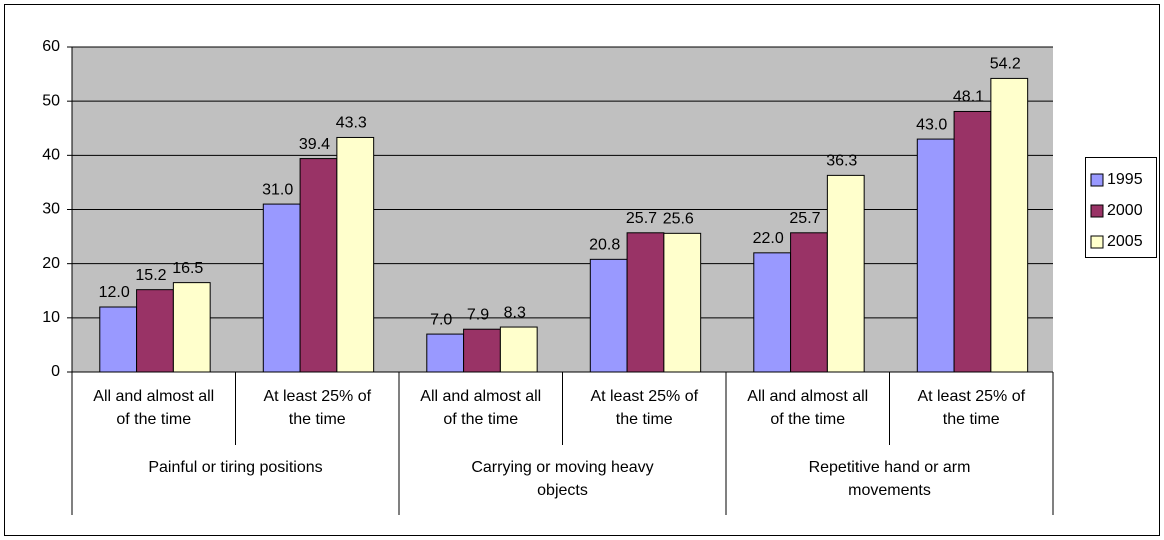  I want to click on data-label: 7.0, so click(441, 319).